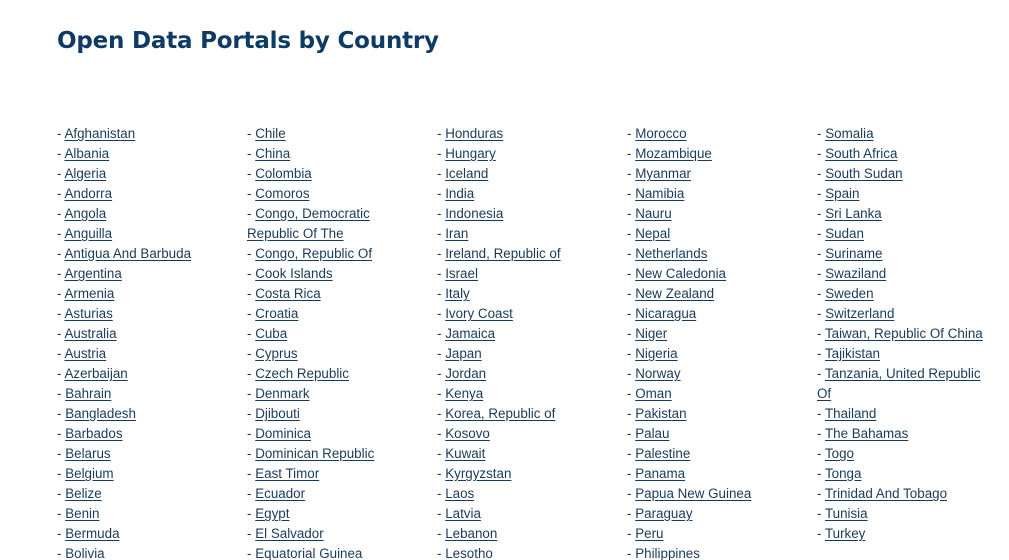 This screenshot has height=560, width=1009. What do you see at coordinates (463, 513) in the screenshot?
I see `country-link: Latvia` at bounding box center [463, 513].